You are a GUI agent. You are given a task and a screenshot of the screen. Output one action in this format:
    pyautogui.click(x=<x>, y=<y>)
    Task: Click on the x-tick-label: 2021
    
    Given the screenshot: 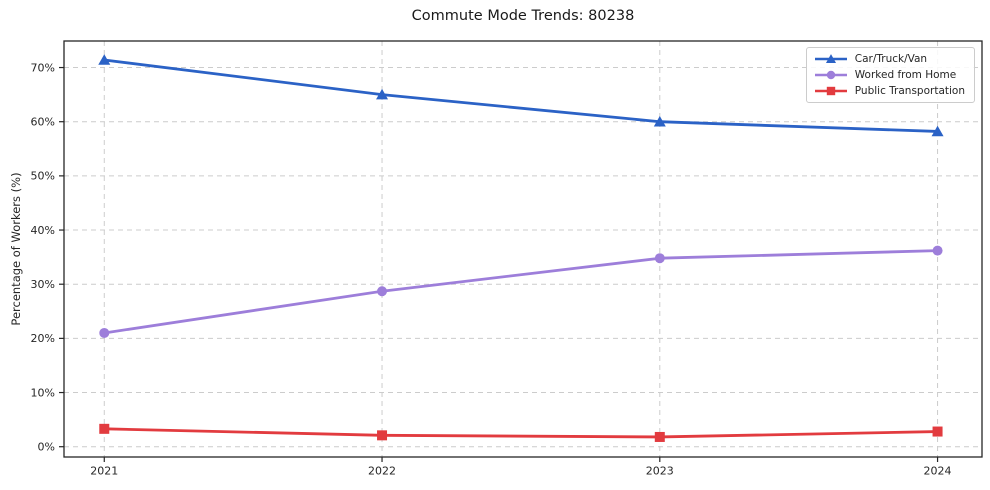 What is the action you would take?
    pyautogui.click(x=104, y=471)
    